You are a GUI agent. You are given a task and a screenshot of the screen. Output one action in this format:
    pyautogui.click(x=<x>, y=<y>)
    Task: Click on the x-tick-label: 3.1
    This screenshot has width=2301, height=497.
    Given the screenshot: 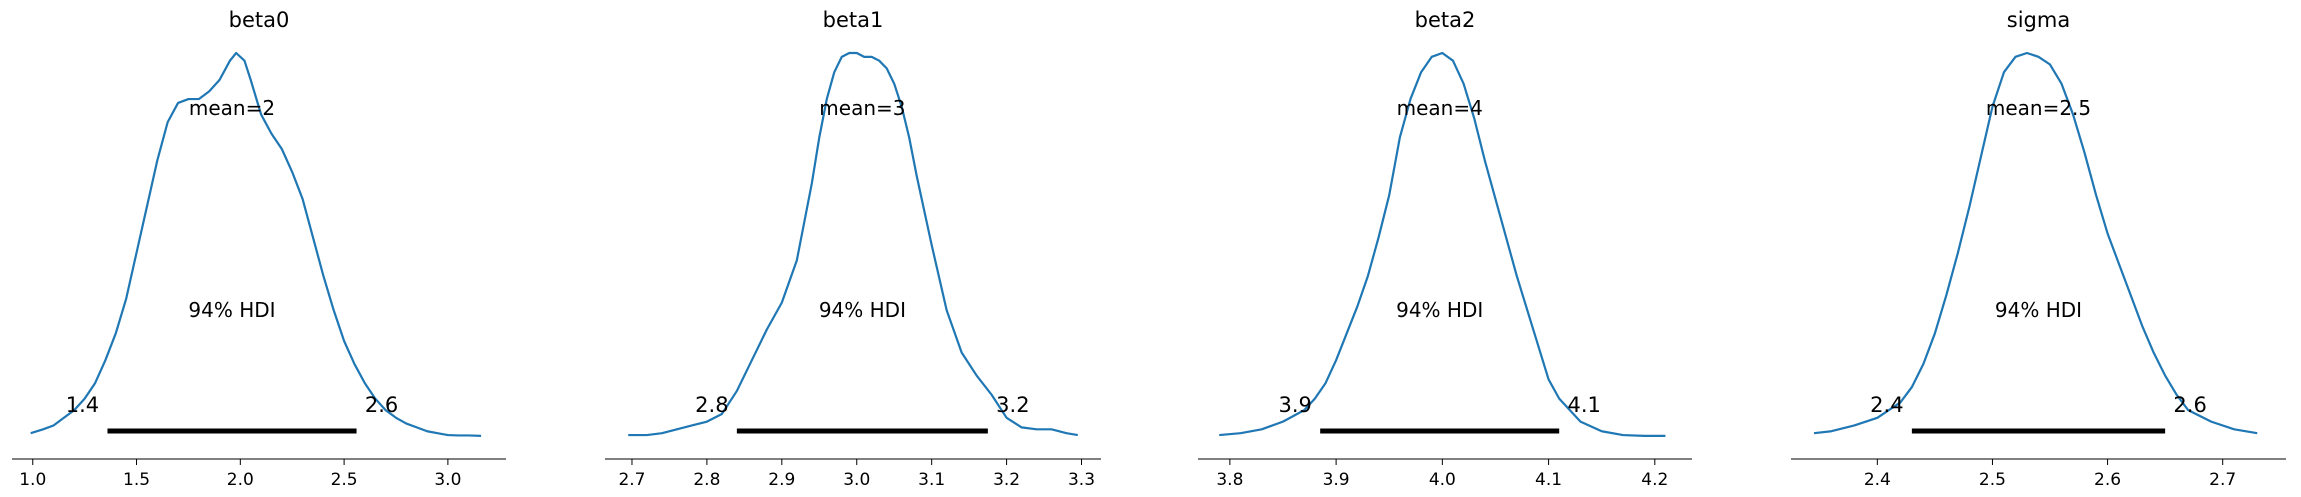 What is the action you would take?
    pyautogui.click(x=931, y=480)
    